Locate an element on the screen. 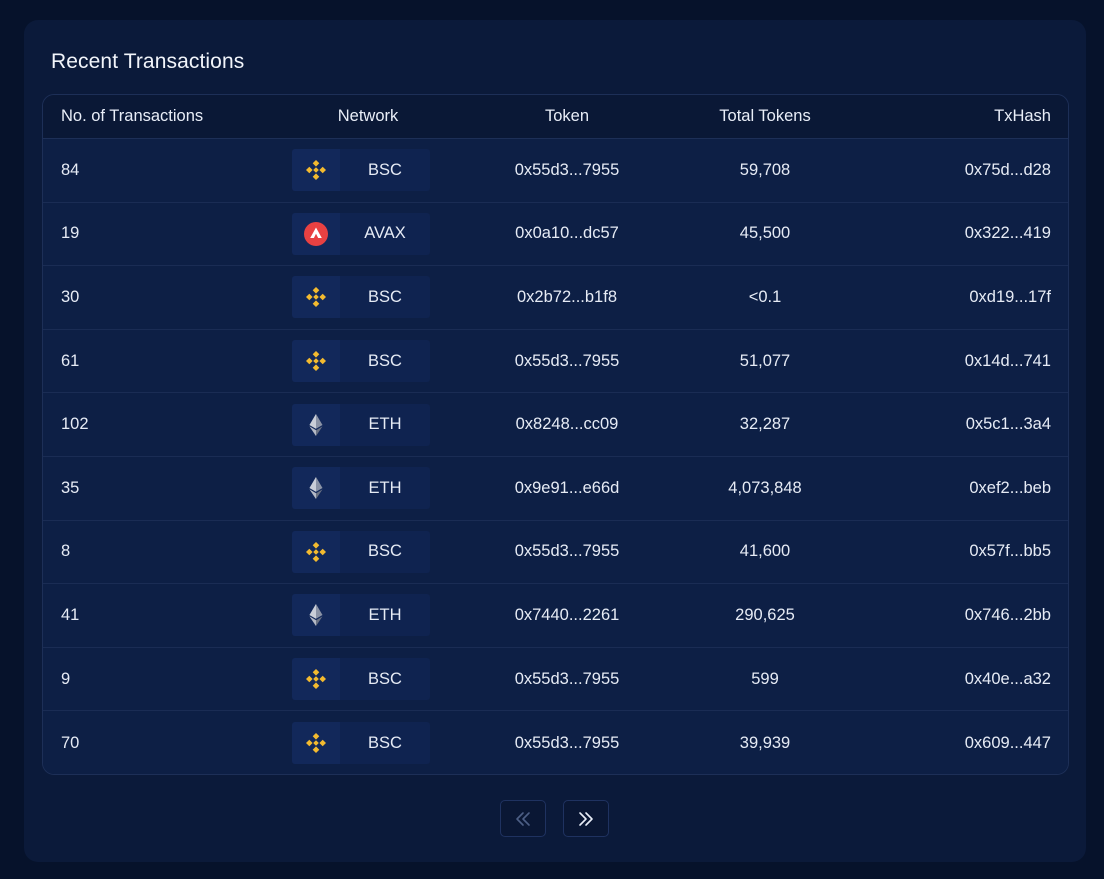 This screenshot has height=879, width=1104. token-address: 0x9e91...e66d is located at coordinates (567, 487).